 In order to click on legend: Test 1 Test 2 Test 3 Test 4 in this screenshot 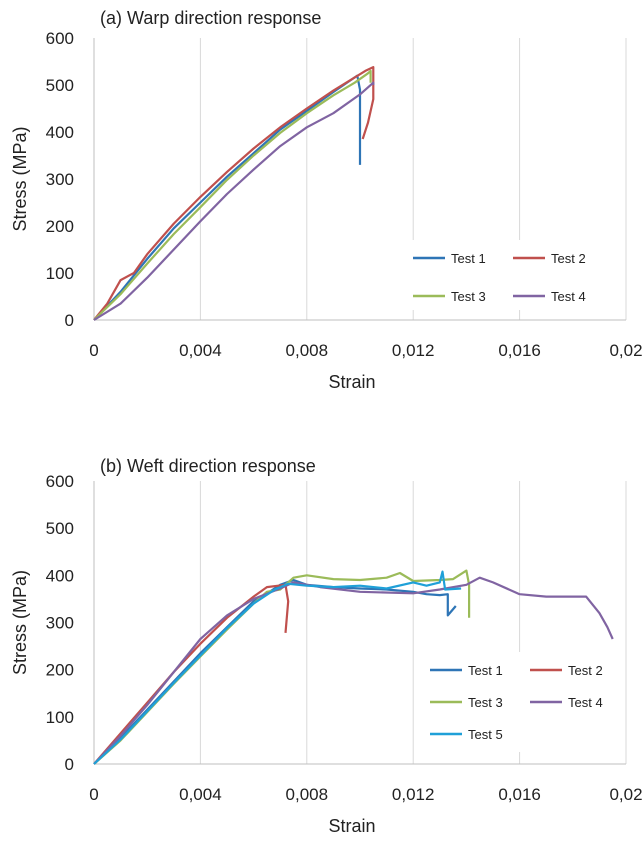, I will do `click(503, 275)`.